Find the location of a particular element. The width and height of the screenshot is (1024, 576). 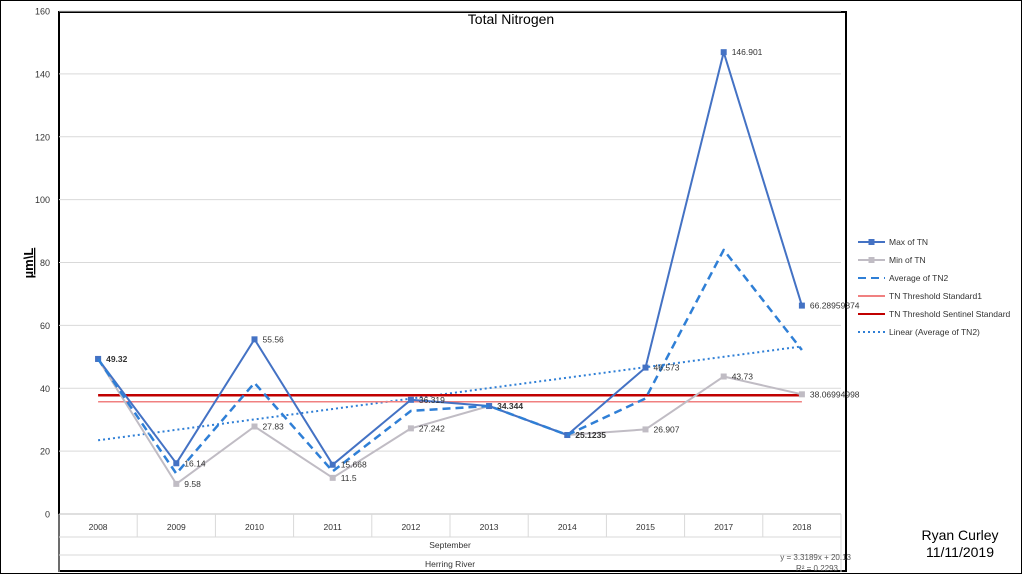

x-tick-label: 2014 is located at coordinates (567, 527).